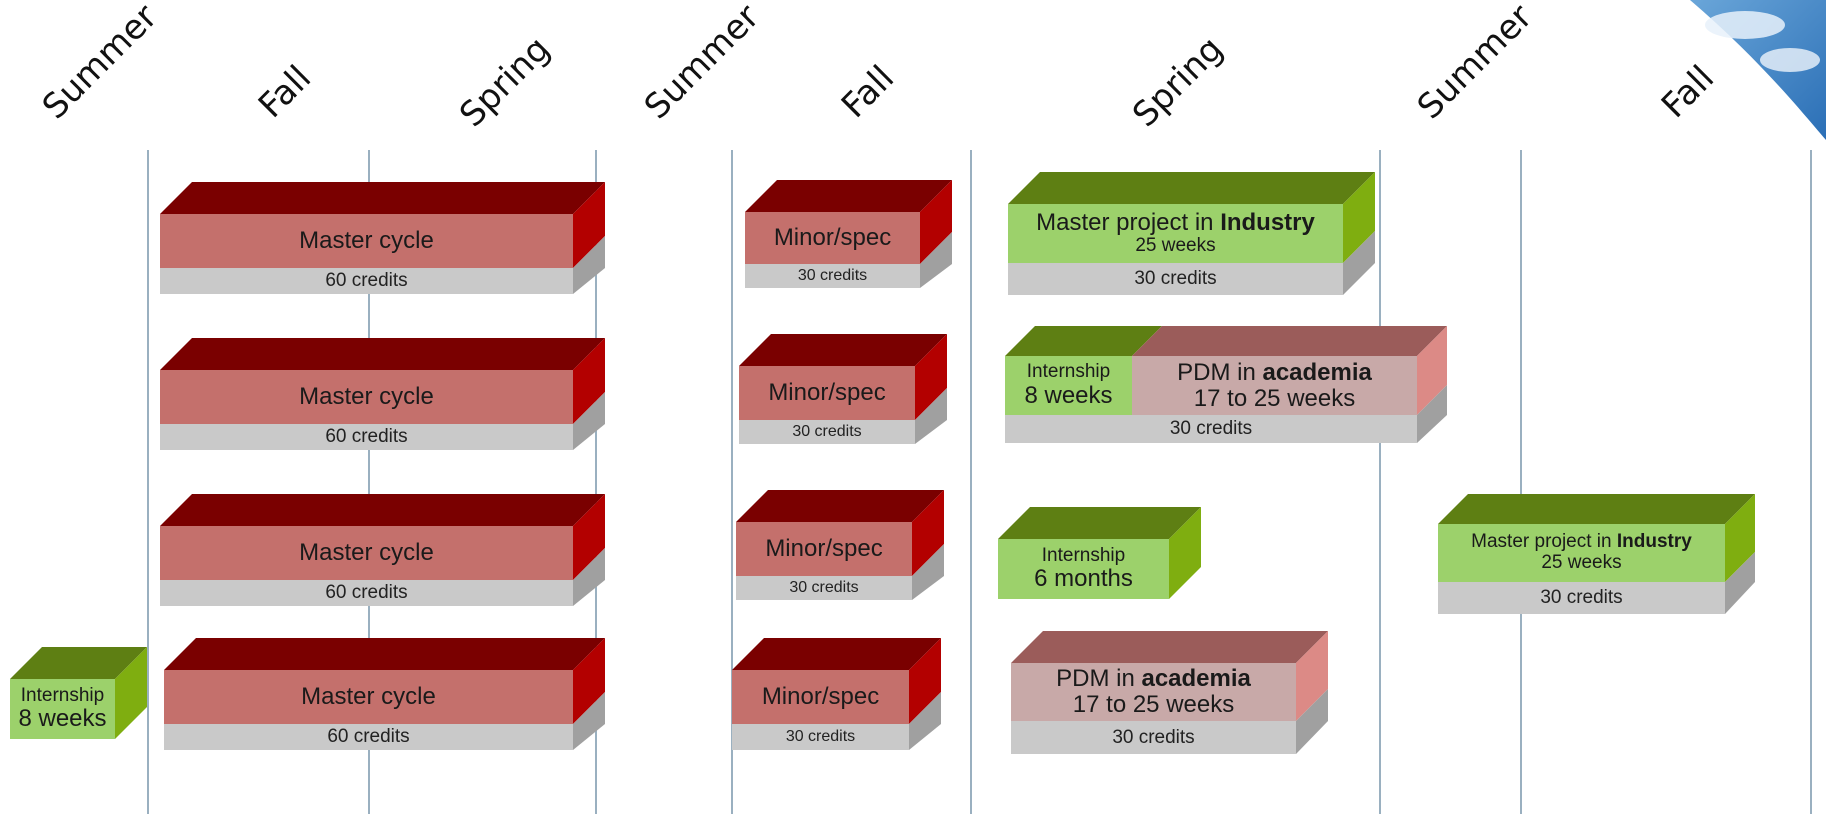  I want to click on internship-duration: 8 weeks, so click(1068, 396).